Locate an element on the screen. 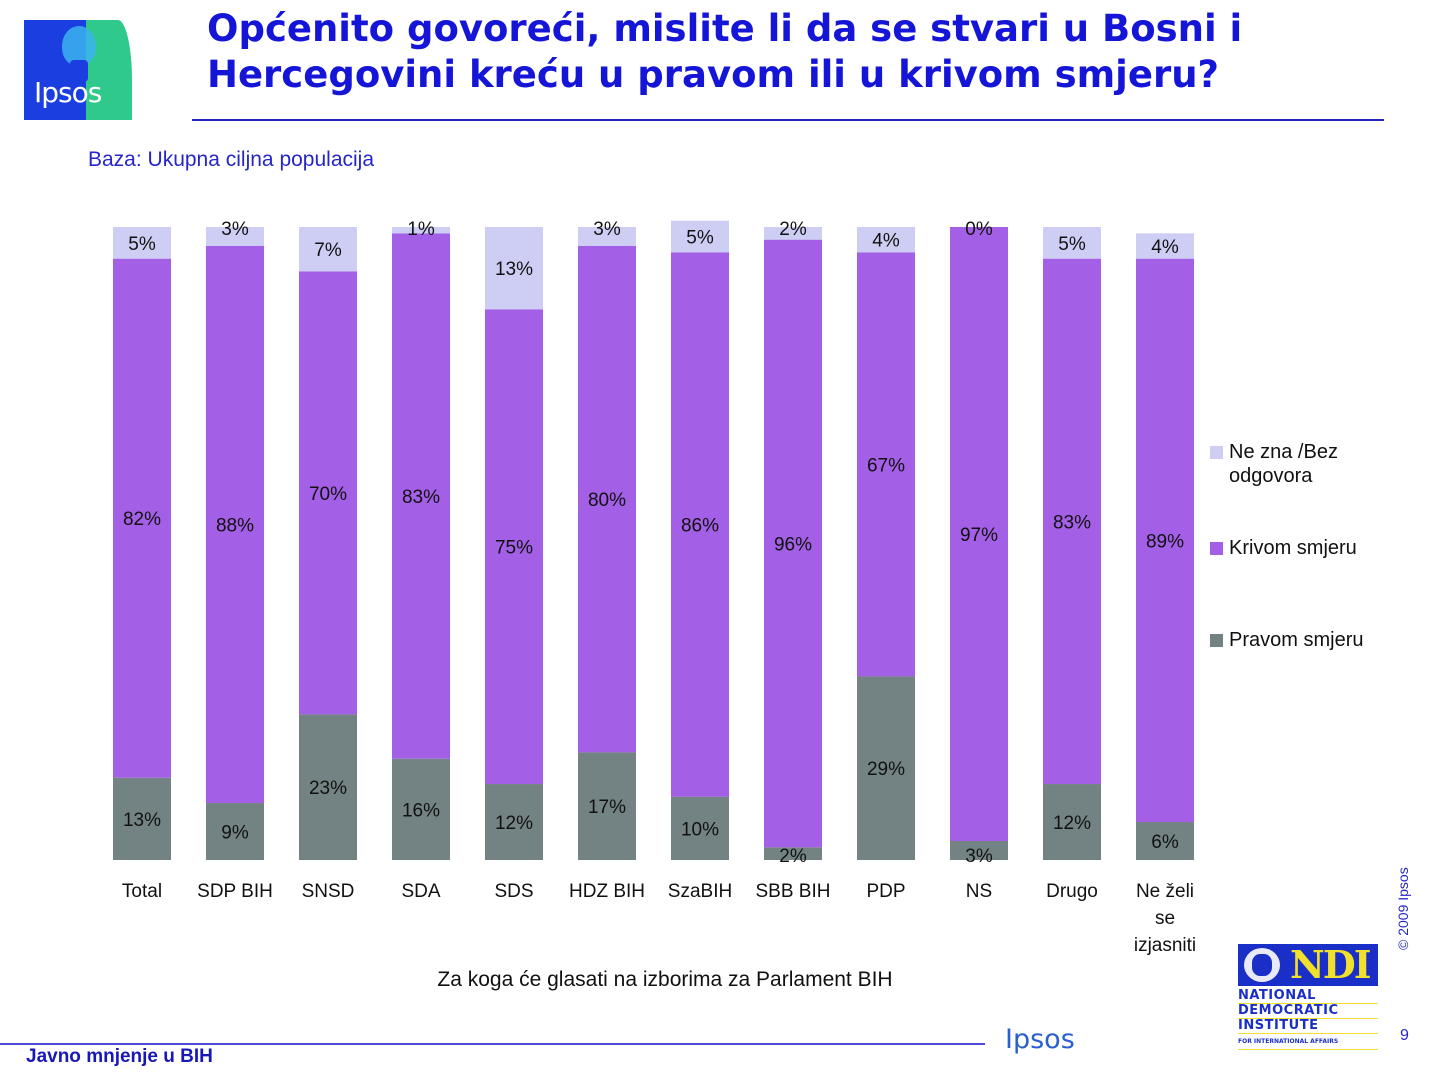 This screenshot has height=1080, width=1440. data-label-pravom: 3% is located at coordinates (979, 856).